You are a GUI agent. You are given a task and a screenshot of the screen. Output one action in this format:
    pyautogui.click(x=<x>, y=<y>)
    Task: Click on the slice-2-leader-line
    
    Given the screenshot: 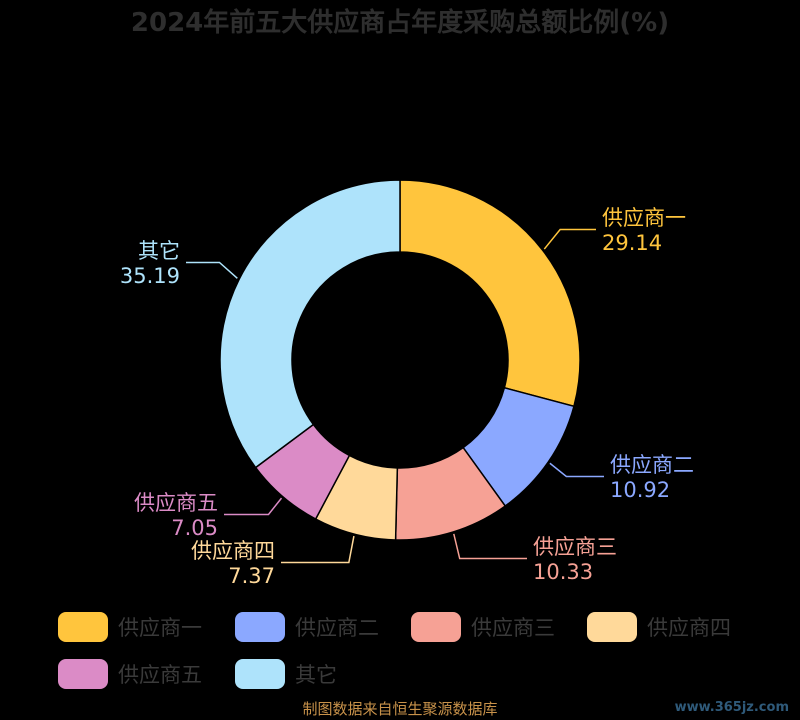 What is the action you would take?
    pyautogui.click(x=576, y=470)
    